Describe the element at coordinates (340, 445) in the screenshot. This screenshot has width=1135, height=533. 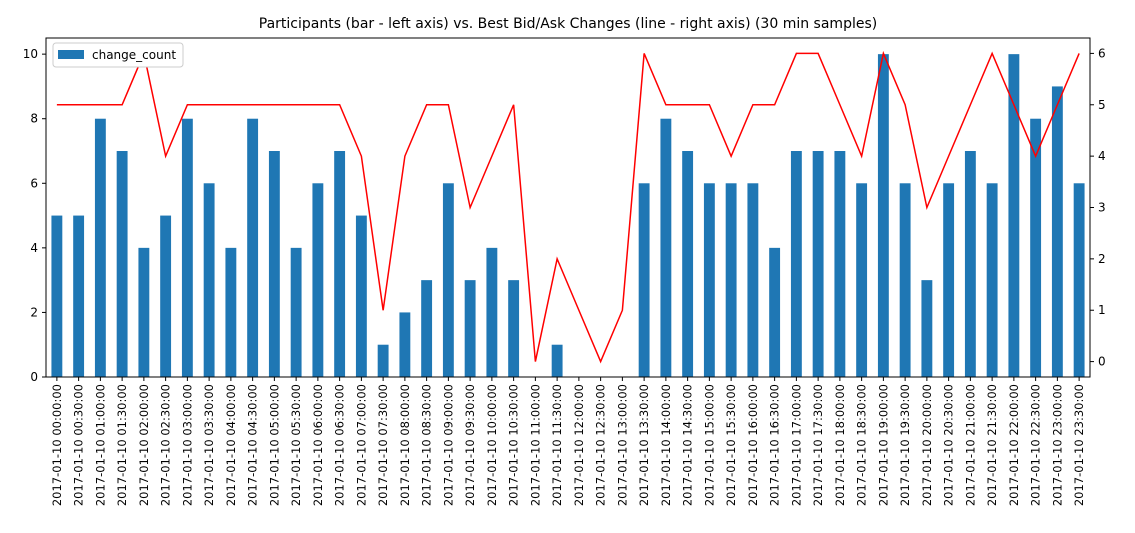
I see `x-tick-label: 2017-01-10 06:30:00` at that location.